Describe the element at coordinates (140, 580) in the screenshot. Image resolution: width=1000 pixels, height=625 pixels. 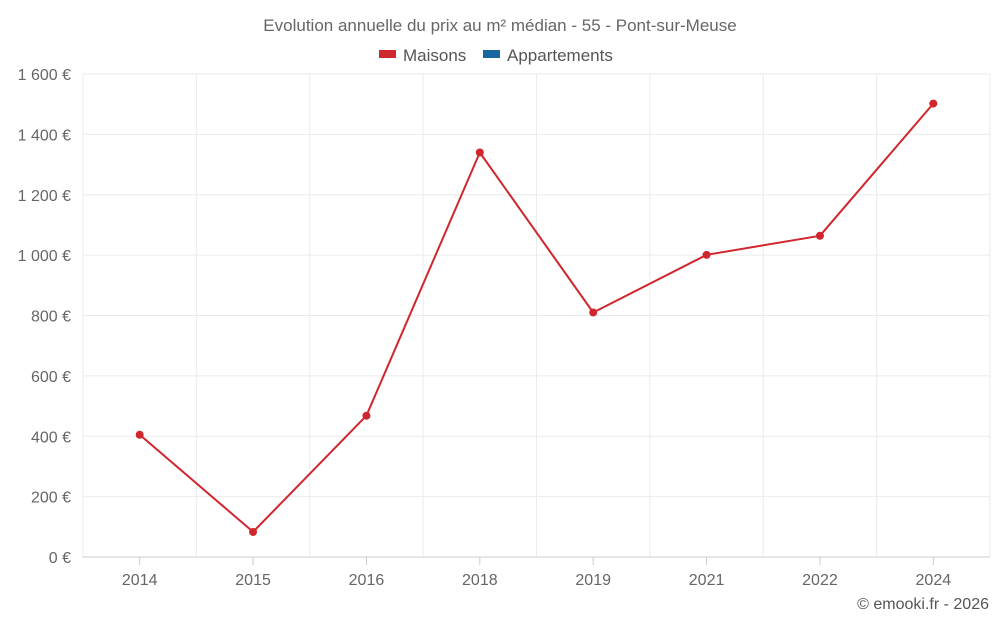
I see `x-tick-label: 2014` at that location.